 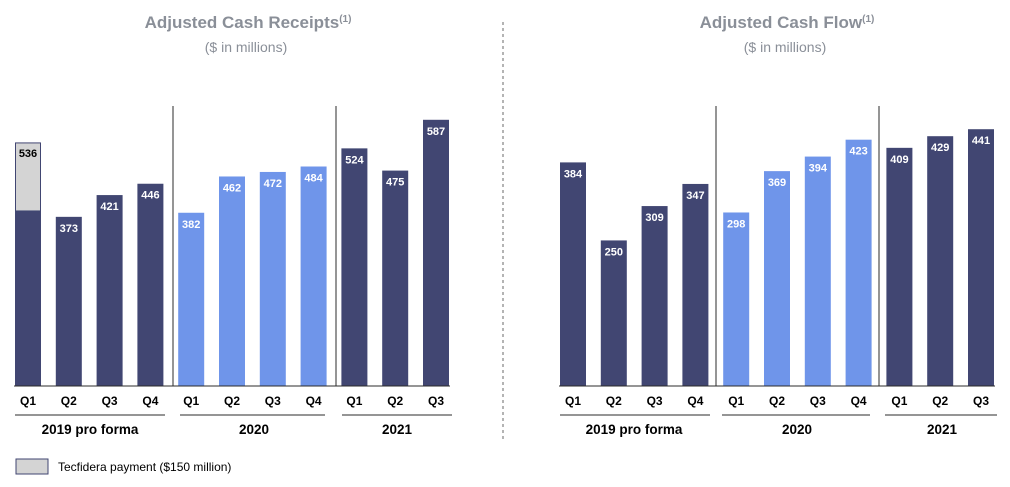 What do you see at coordinates (354, 160) in the screenshot?
I see `bar-value-label: 524` at bounding box center [354, 160].